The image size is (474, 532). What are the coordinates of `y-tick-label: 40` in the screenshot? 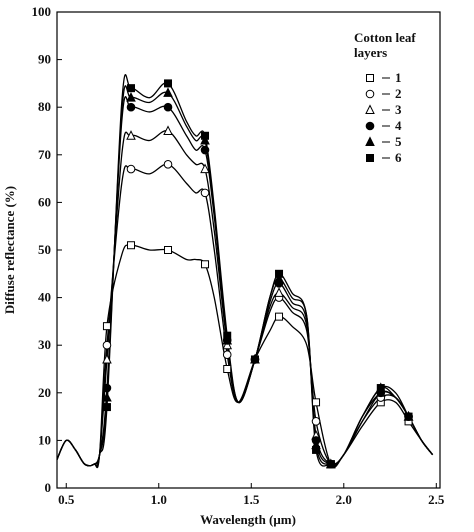 It's located at (44, 297).